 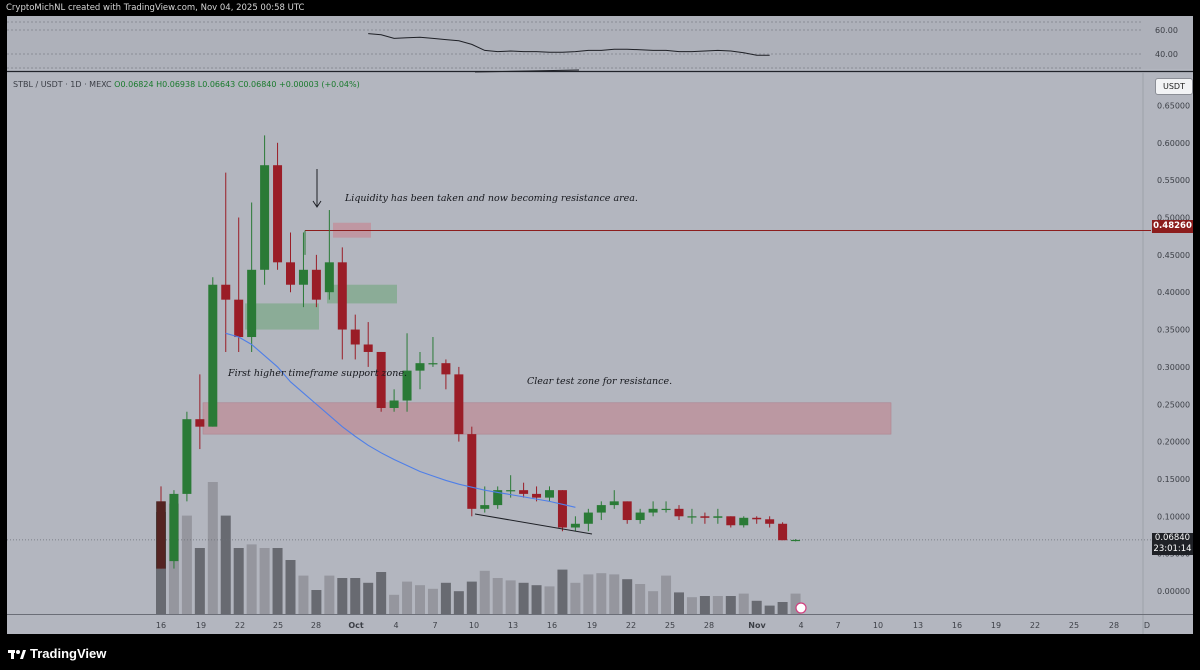 I want to click on y-axis-tick-label: 0.60000, so click(x=1173, y=143).